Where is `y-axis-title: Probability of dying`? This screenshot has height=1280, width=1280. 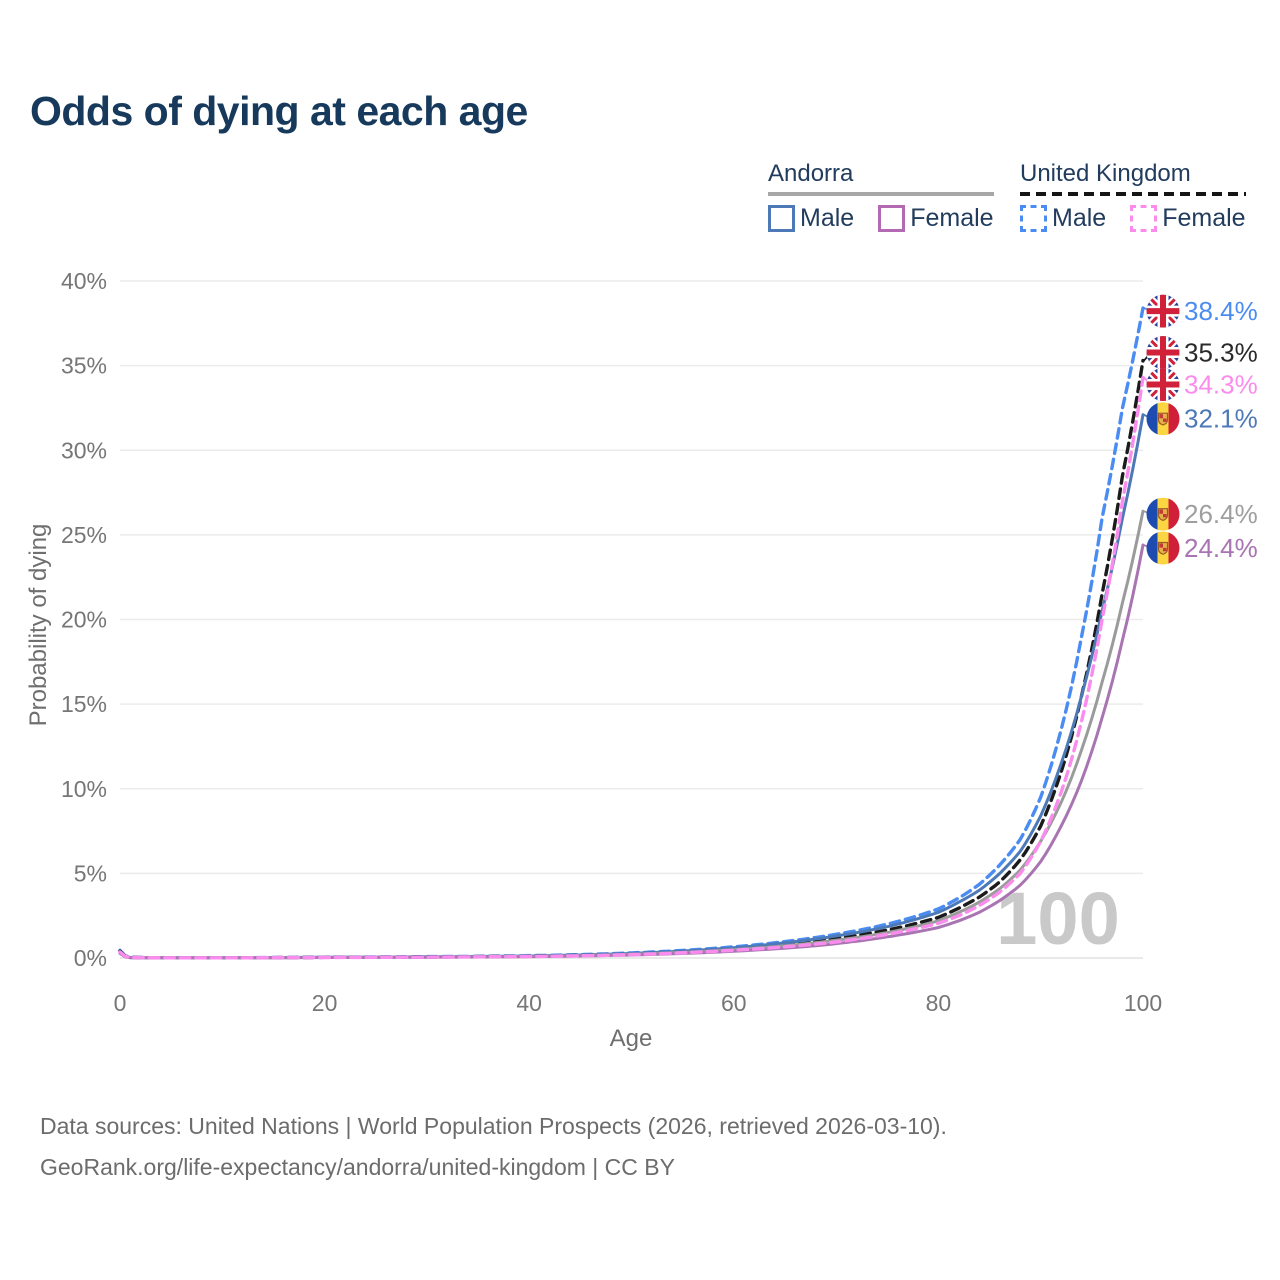
y-axis-title: Probability of dying is located at coordinates (38, 625).